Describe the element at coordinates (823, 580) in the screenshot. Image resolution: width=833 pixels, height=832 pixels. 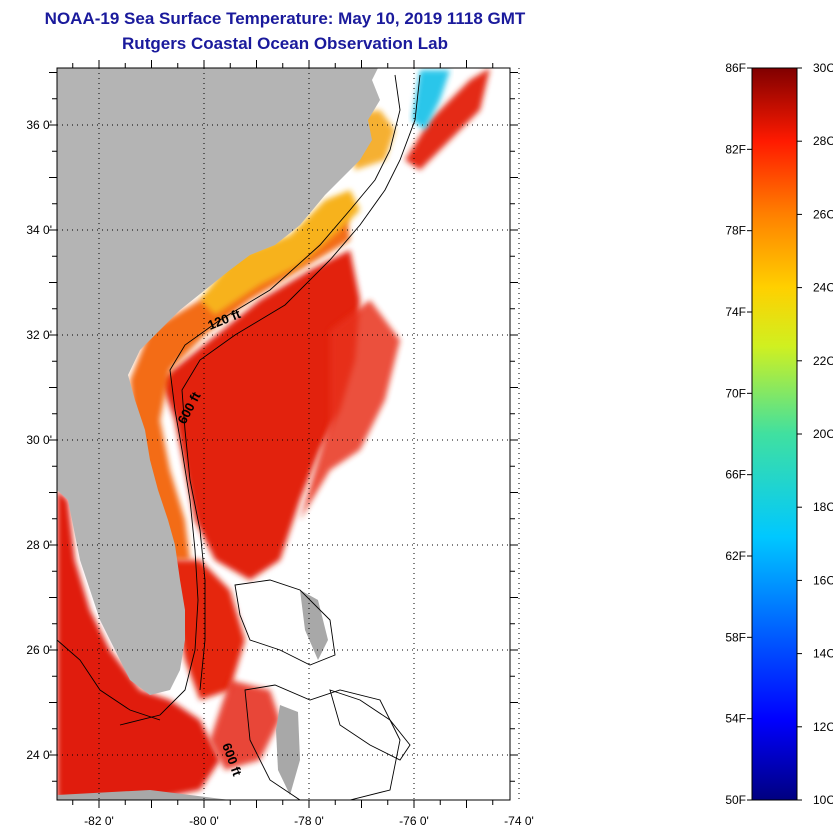
I see `colorbar-c-label: 16C` at that location.